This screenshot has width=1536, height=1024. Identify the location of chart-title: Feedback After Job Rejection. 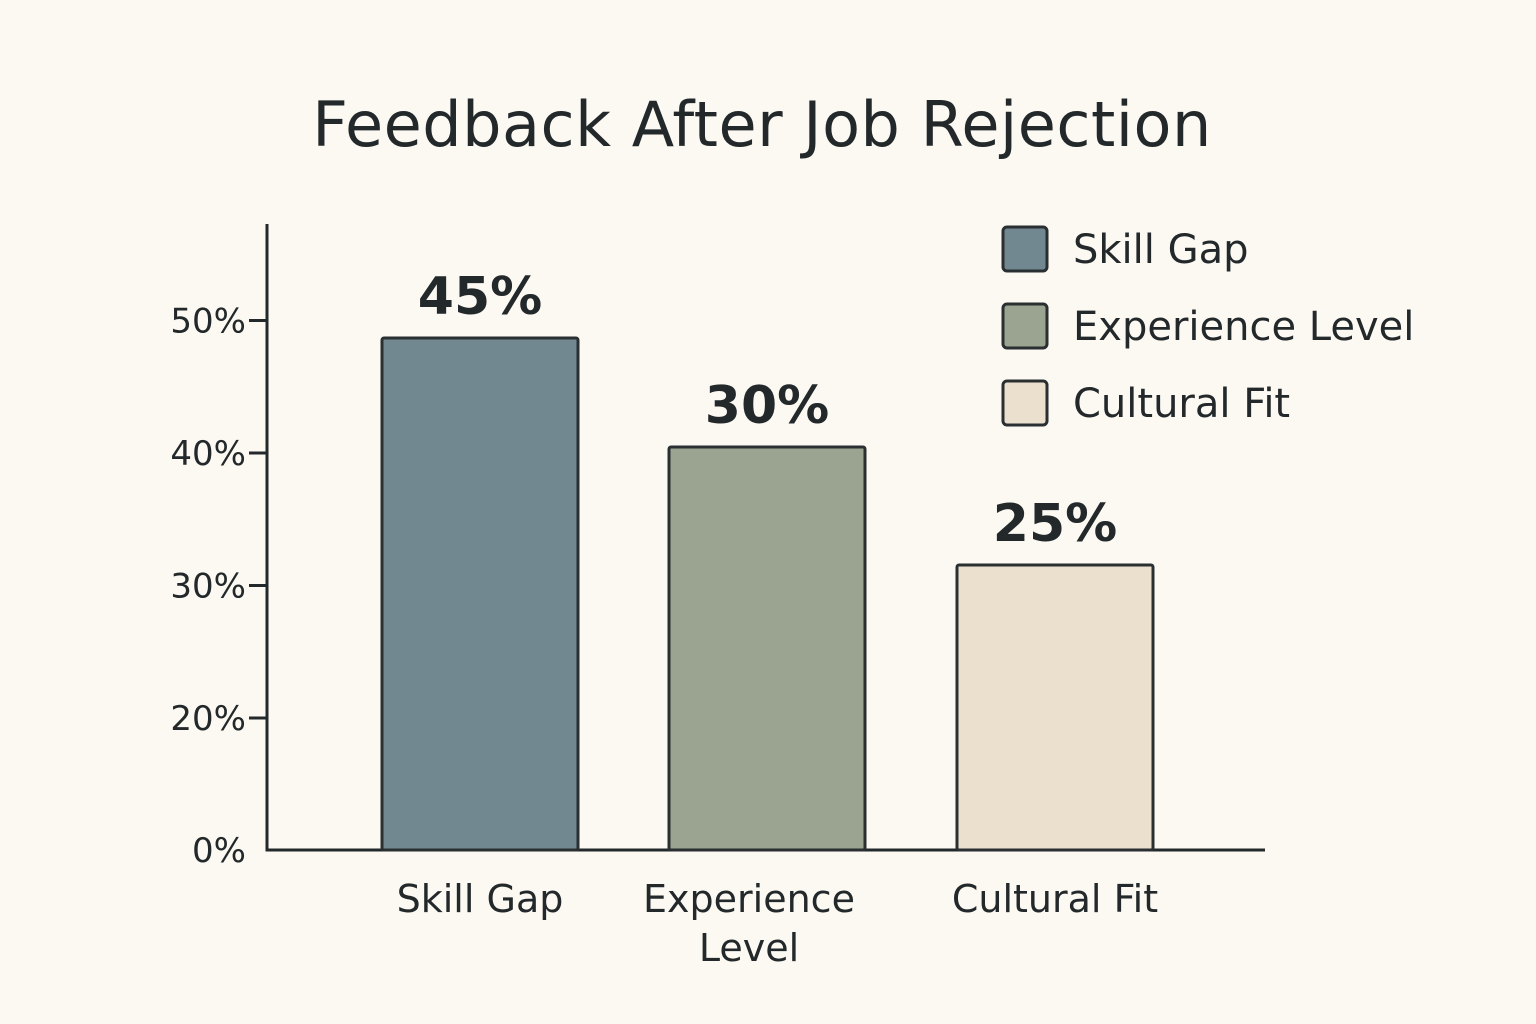
(762, 124).